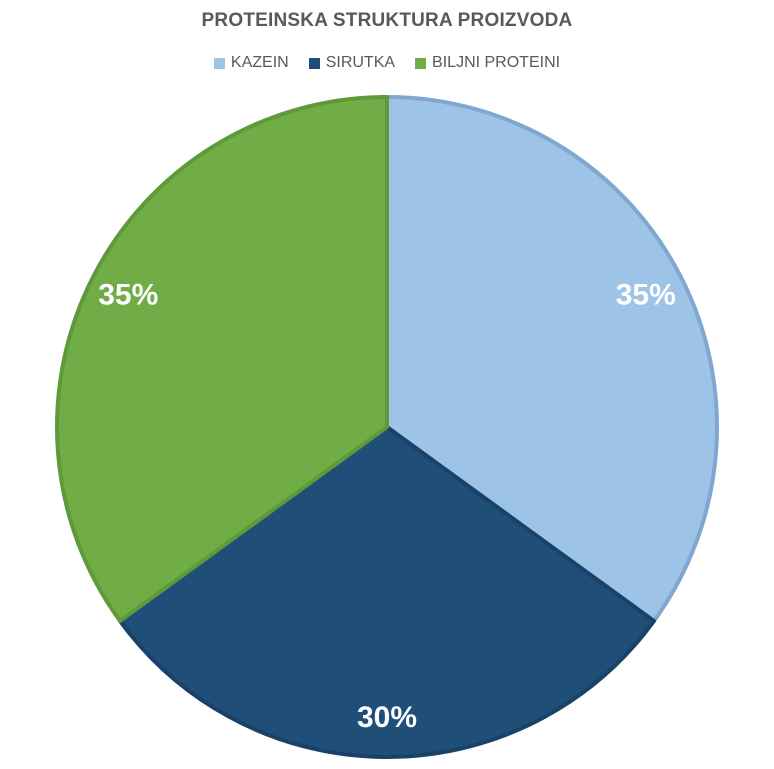  Describe the element at coordinates (387, 20) in the screenshot. I see `chart-title: PROTEINSKA STRUKTURA PROIZVODA` at that location.